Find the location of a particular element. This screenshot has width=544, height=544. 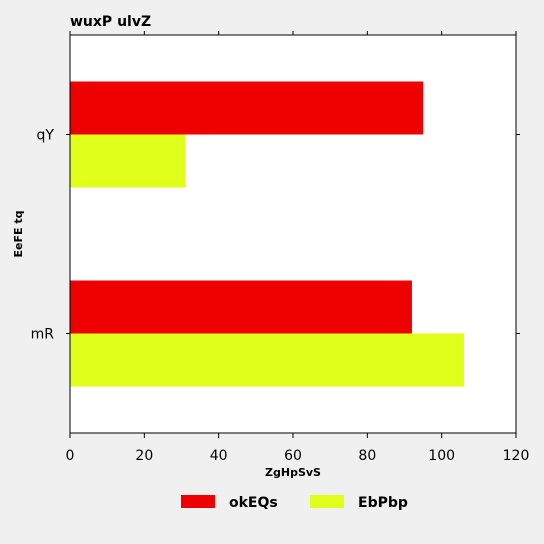

x-axis-label: ZgHpSvS is located at coordinates (293, 472).